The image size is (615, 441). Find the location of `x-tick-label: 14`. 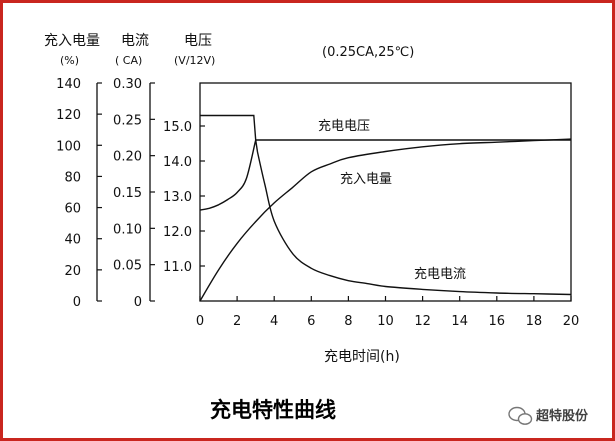

x-tick-label: 14 is located at coordinates (459, 321).